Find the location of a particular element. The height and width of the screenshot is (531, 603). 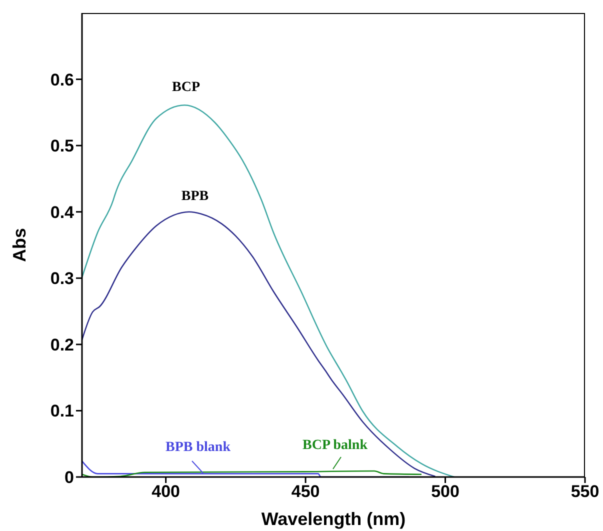

y-tick-label: 0.1 is located at coordinates (62, 411).